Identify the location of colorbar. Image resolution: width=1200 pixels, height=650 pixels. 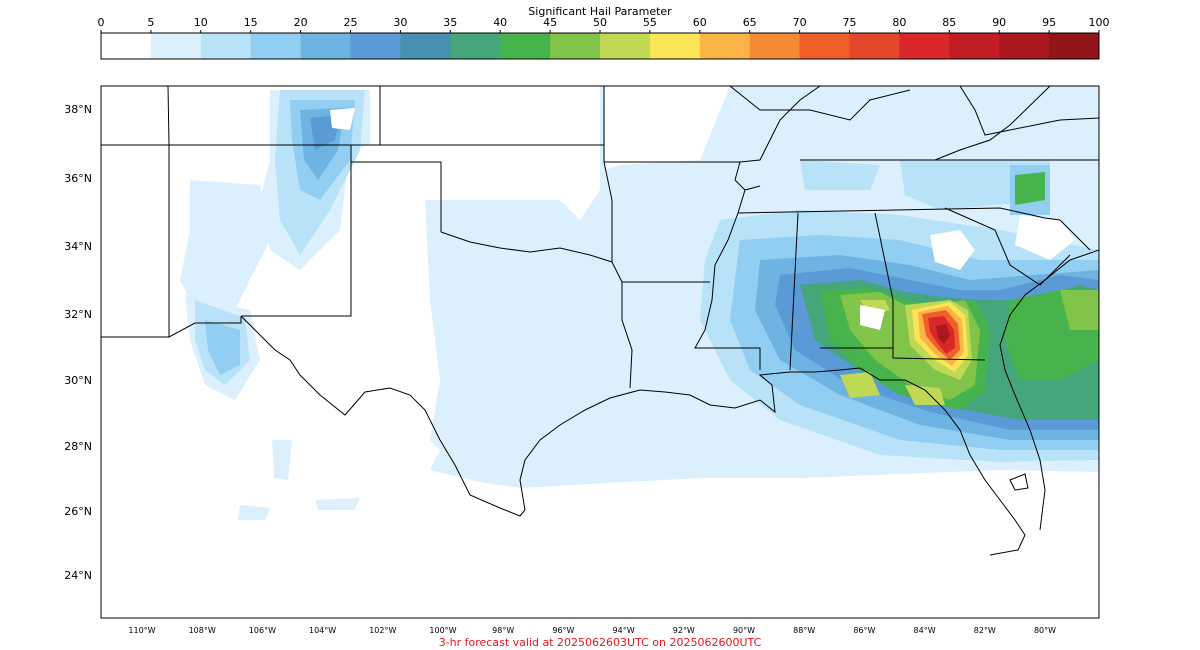
(600, 46).